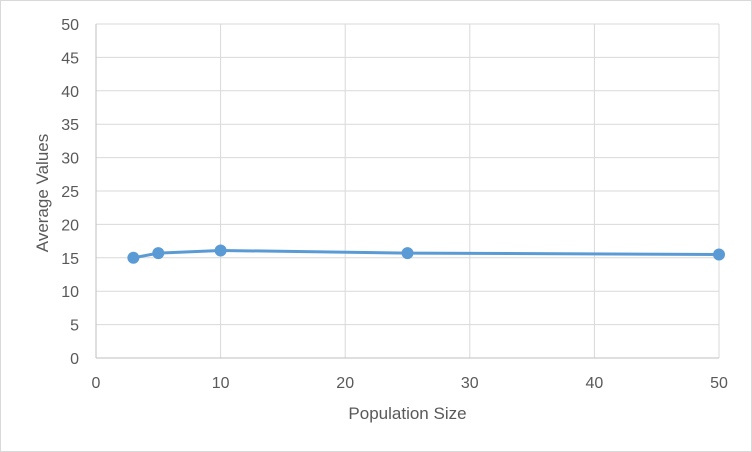 The image size is (752, 452). I want to click on y-tick-label: 50, so click(70, 25).